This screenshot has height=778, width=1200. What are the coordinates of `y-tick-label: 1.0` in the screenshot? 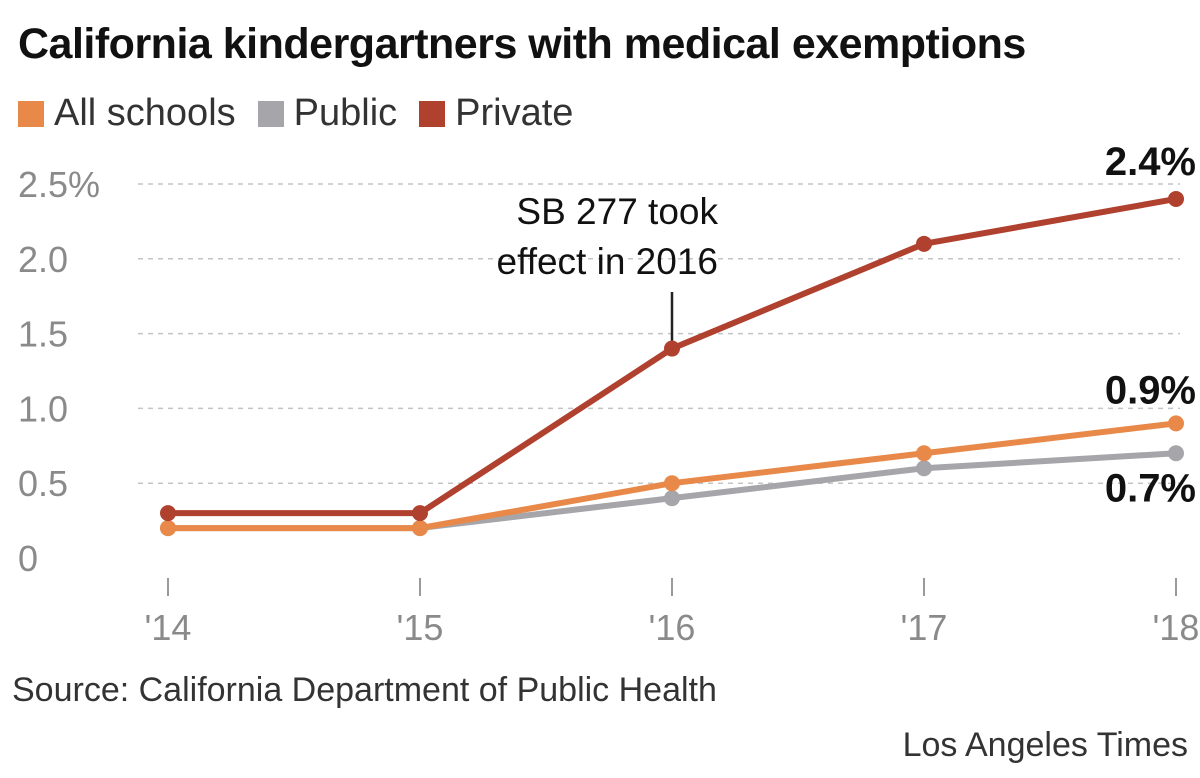 It's located at (43, 408).